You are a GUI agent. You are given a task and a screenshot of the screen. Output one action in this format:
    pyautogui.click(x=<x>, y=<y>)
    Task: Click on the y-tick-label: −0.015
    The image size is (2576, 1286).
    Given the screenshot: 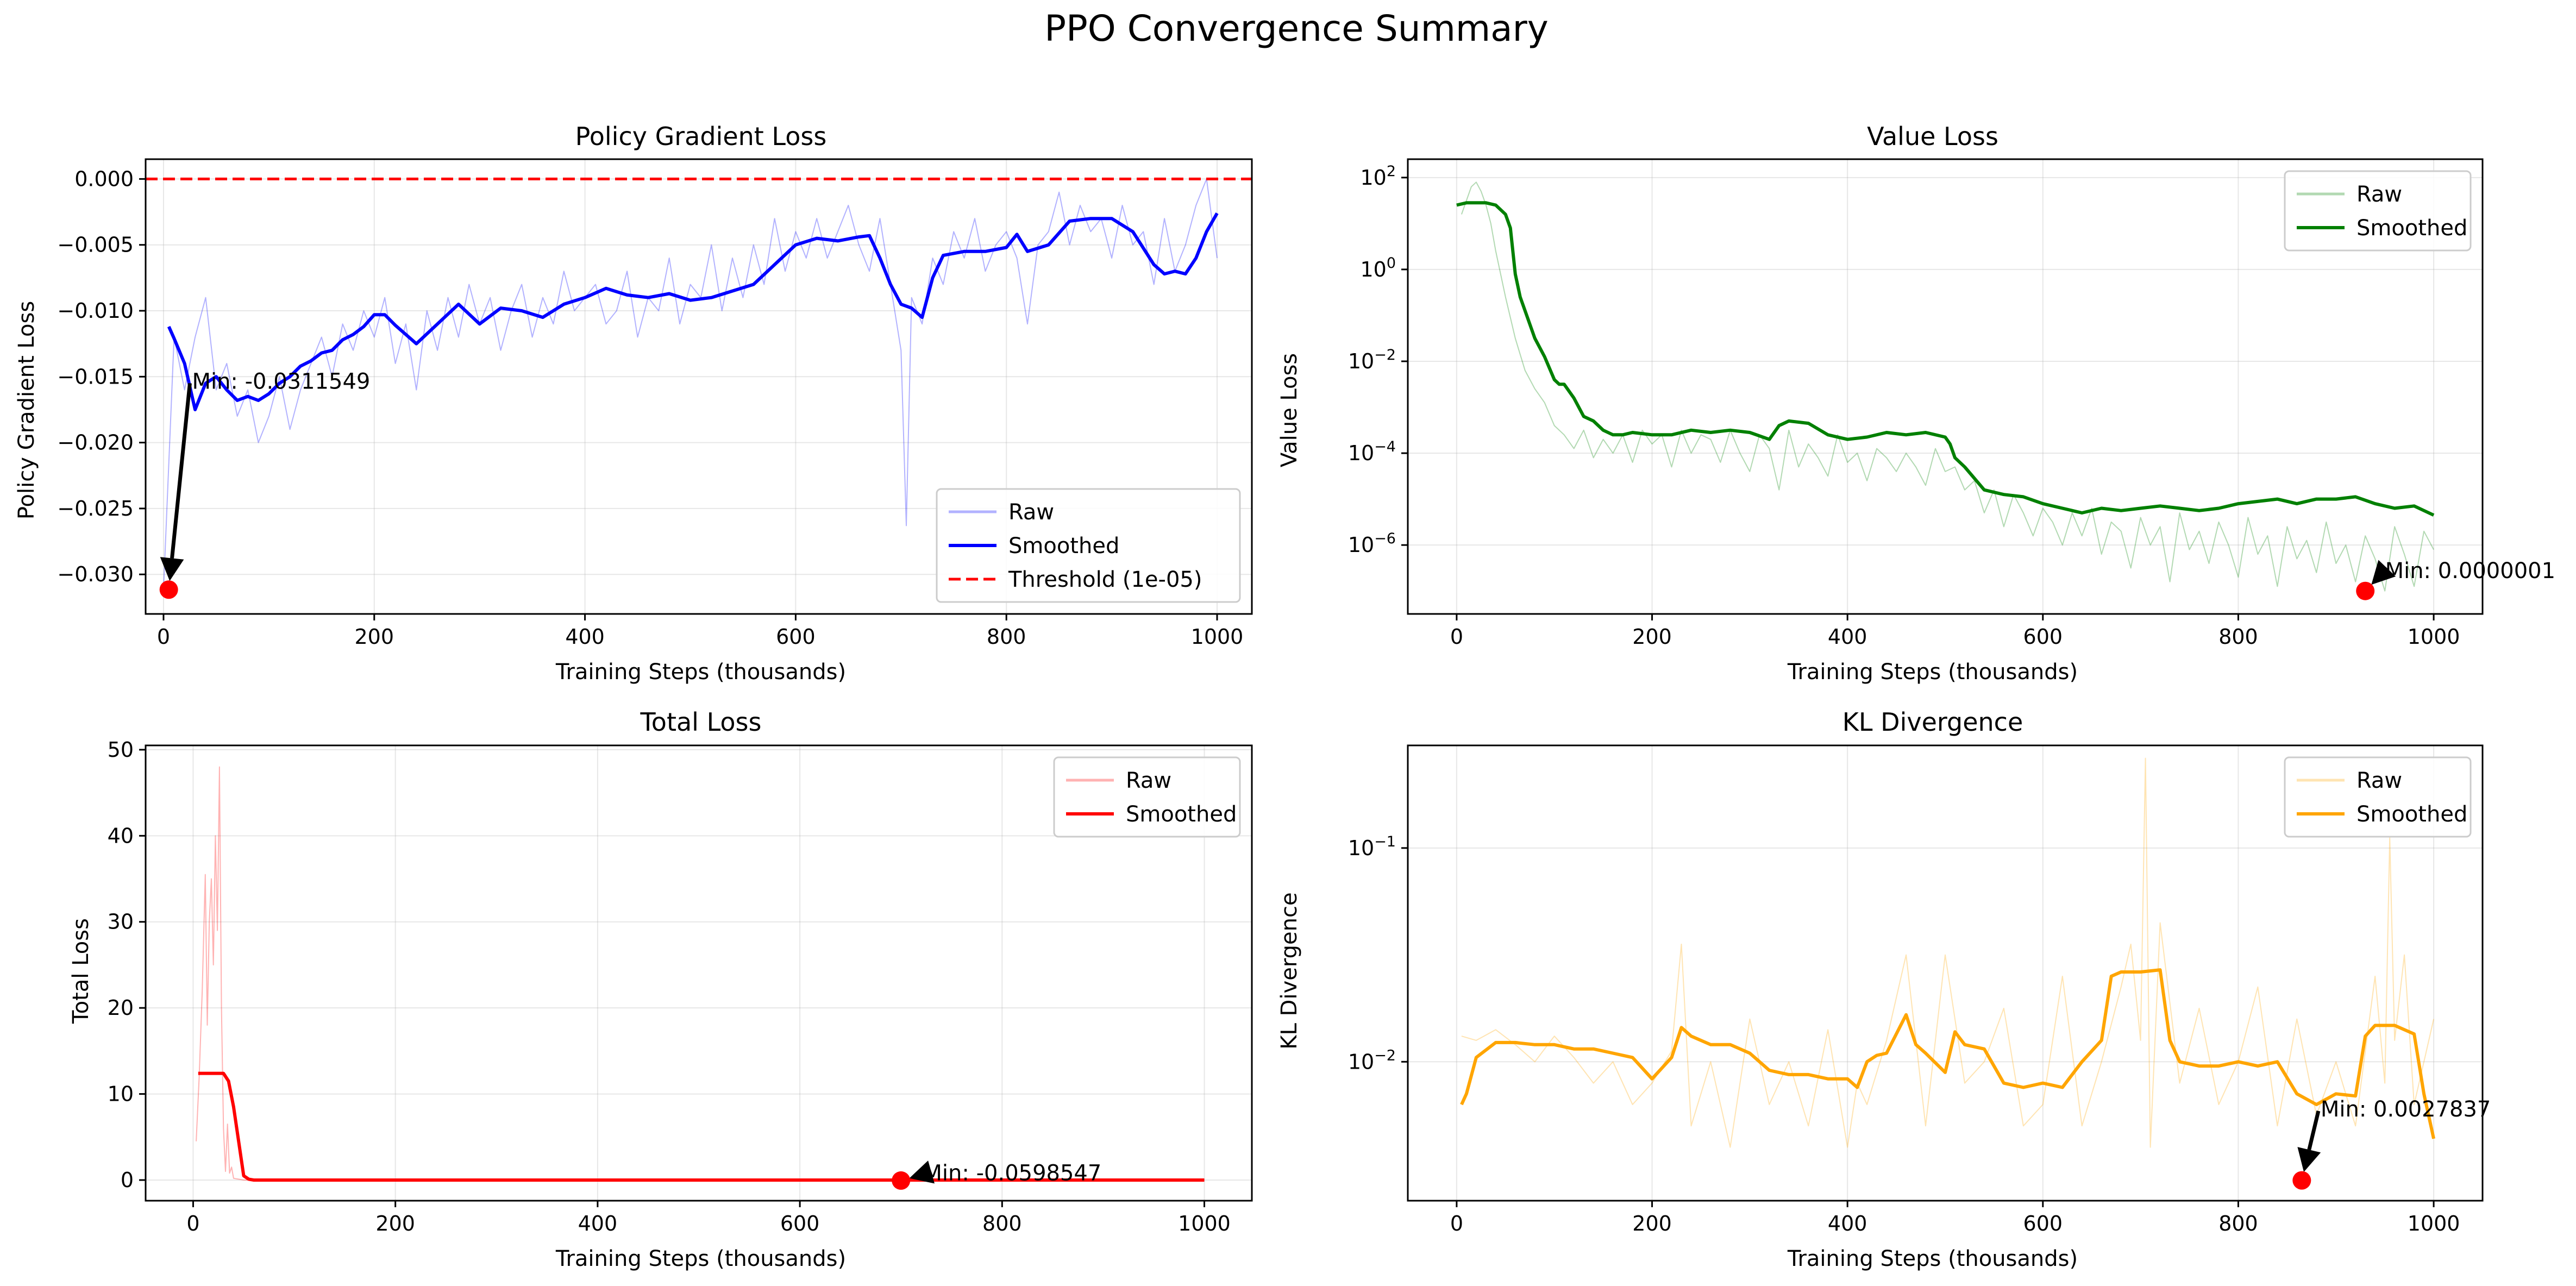 What is the action you would take?
    pyautogui.click(x=95, y=377)
    